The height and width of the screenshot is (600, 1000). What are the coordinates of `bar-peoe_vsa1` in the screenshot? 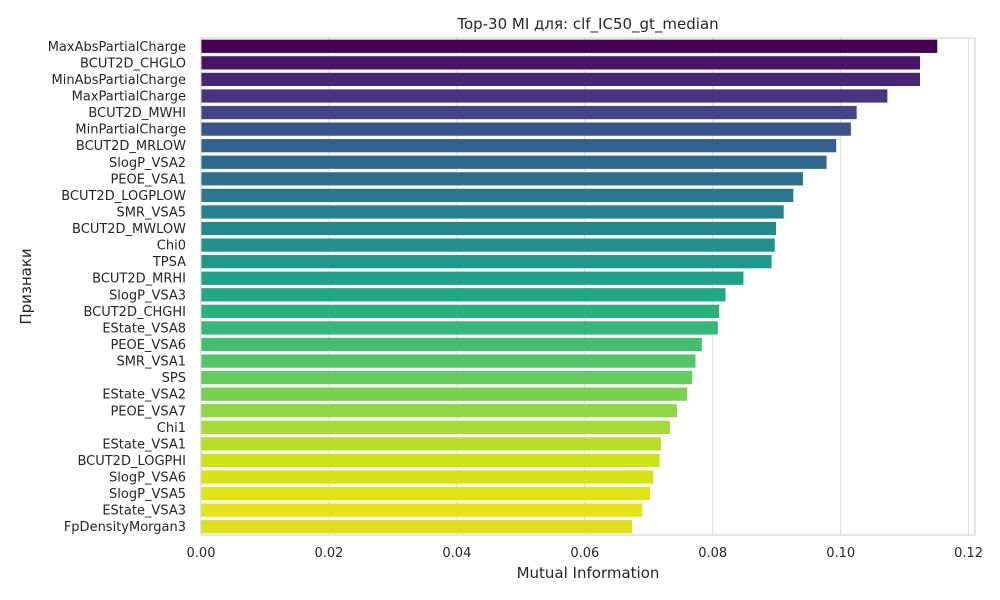 It's located at (502, 179).